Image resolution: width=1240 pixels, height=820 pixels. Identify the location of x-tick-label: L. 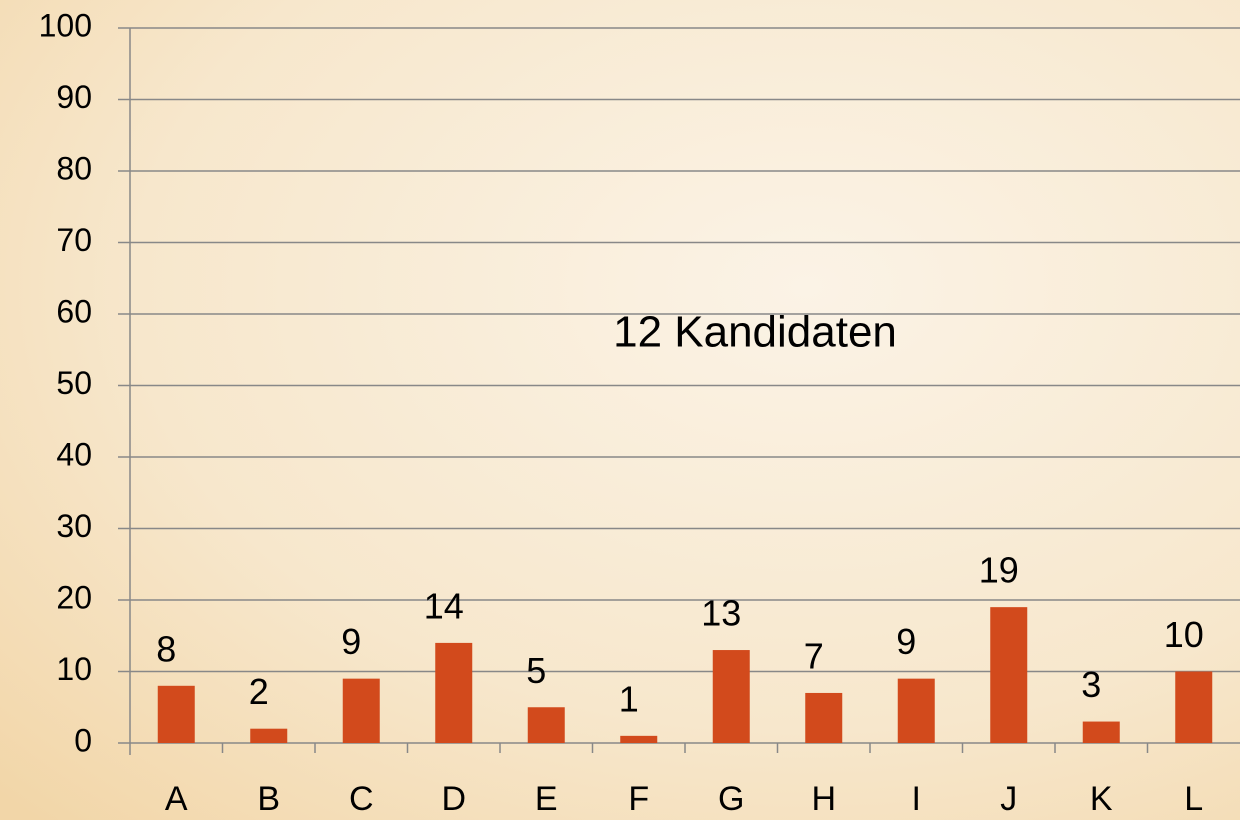
(1193, 799).